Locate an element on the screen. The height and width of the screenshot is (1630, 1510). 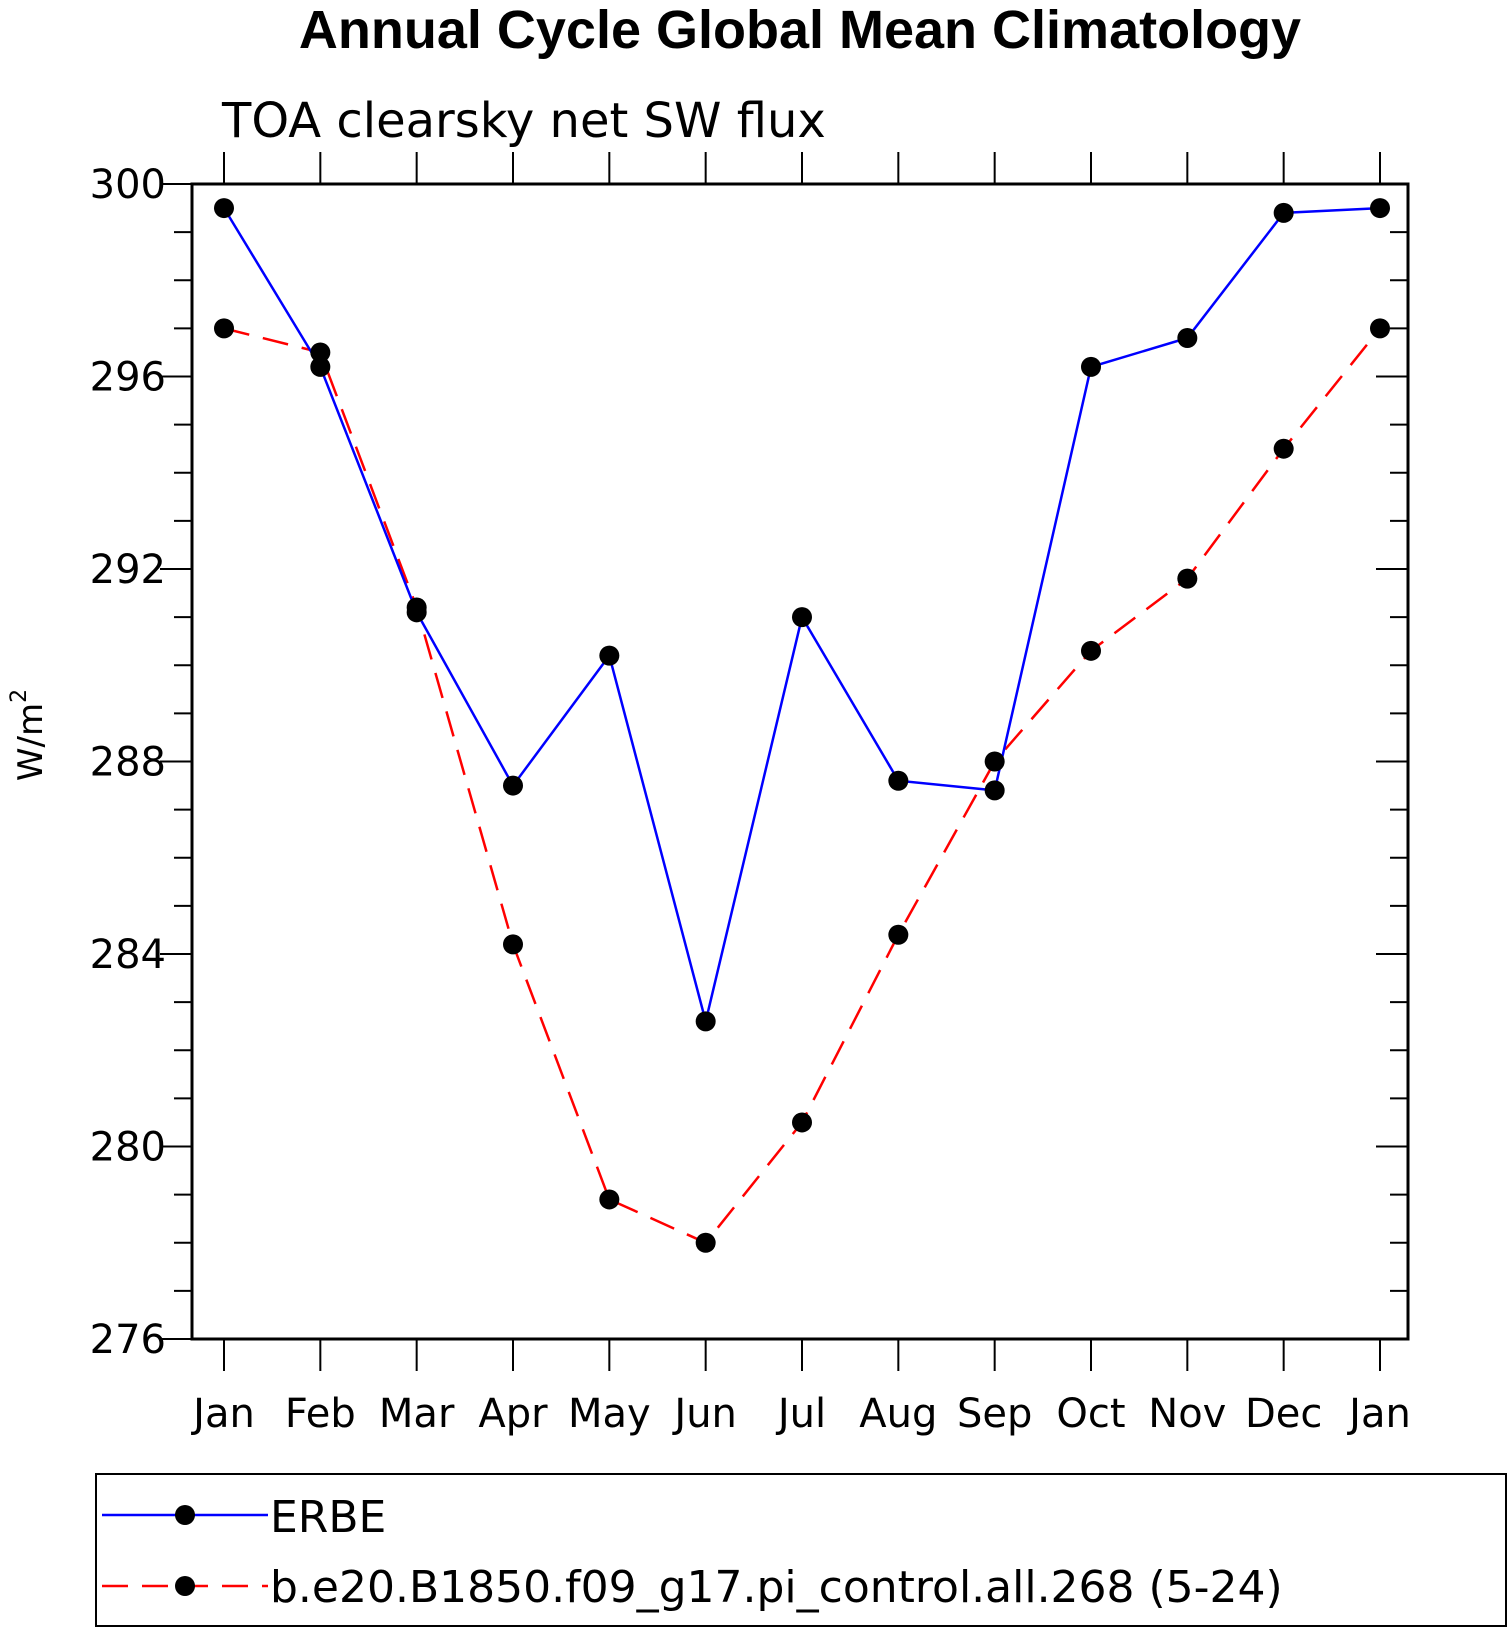
legend-label-erbe: ERBE is located at coordinates (328, 1517).